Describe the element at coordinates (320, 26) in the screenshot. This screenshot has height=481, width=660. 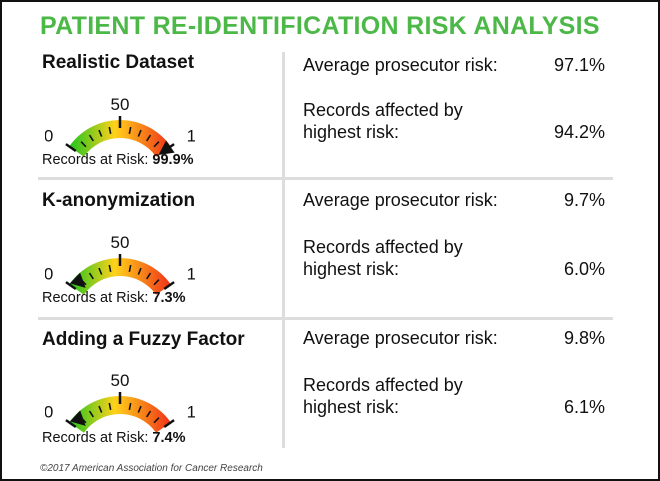
I see `page-title: PATIENT RE-IDENTIFICATION RISK ANALYSIS` at that location.